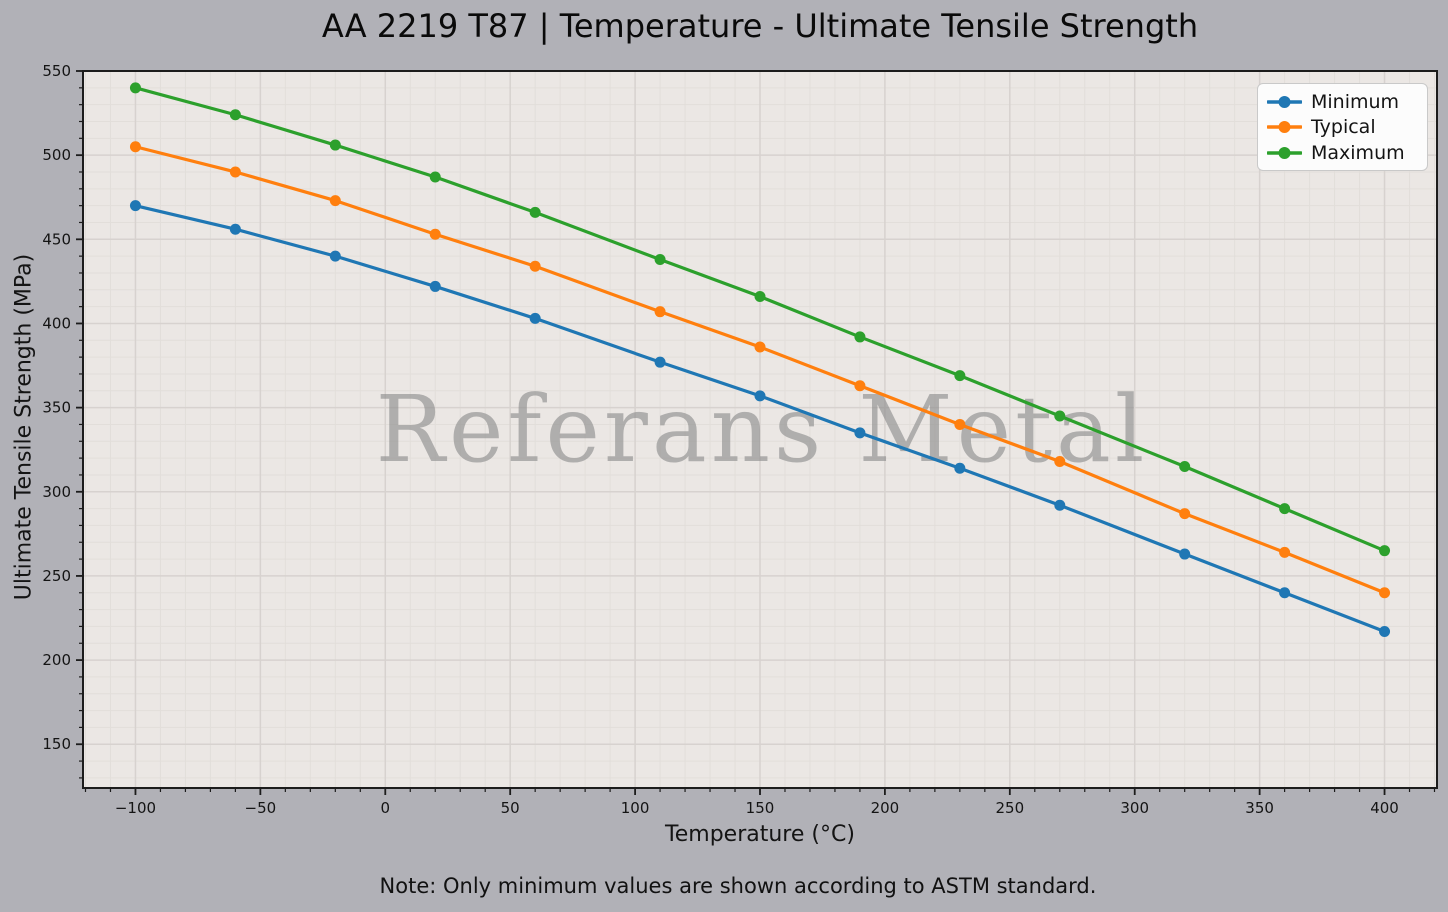  What do you see at coordinates (56, 155) in the screenshot?
I see `y-tick-label: 500` at bounding box center [56, 155].